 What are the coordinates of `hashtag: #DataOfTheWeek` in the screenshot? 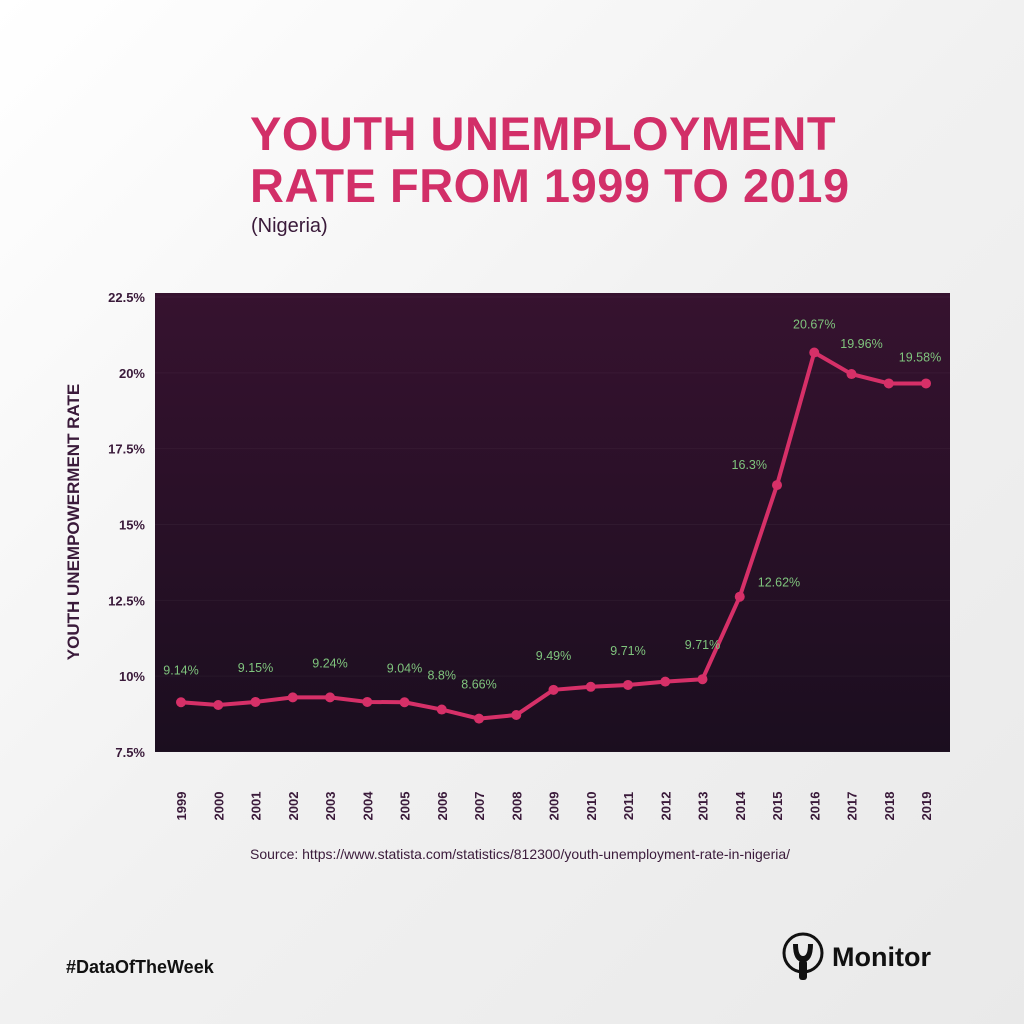 It's located at (140, 967).